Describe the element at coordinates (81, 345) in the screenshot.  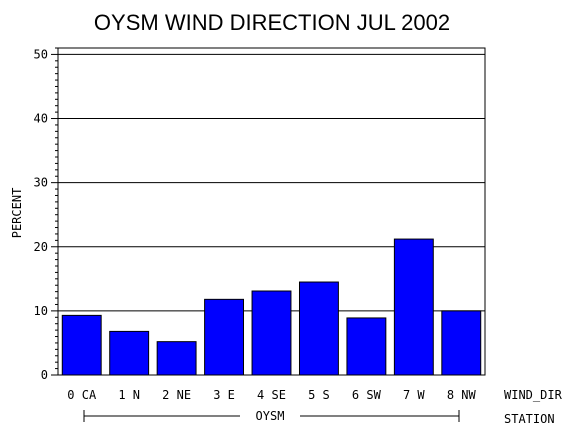
I see `bar-0-ca` at that location.